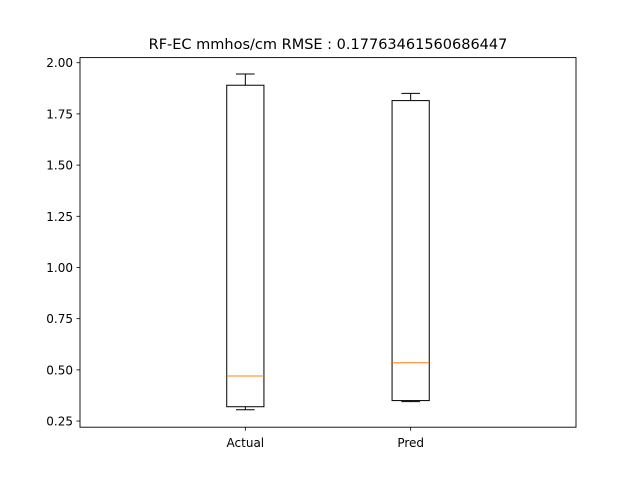 This screenshot has height=485, width=640. What do you see at coordinates (246, 443) in the screenshot?
I see `x-tick-label: Actual` at bounding box center [246, 443].